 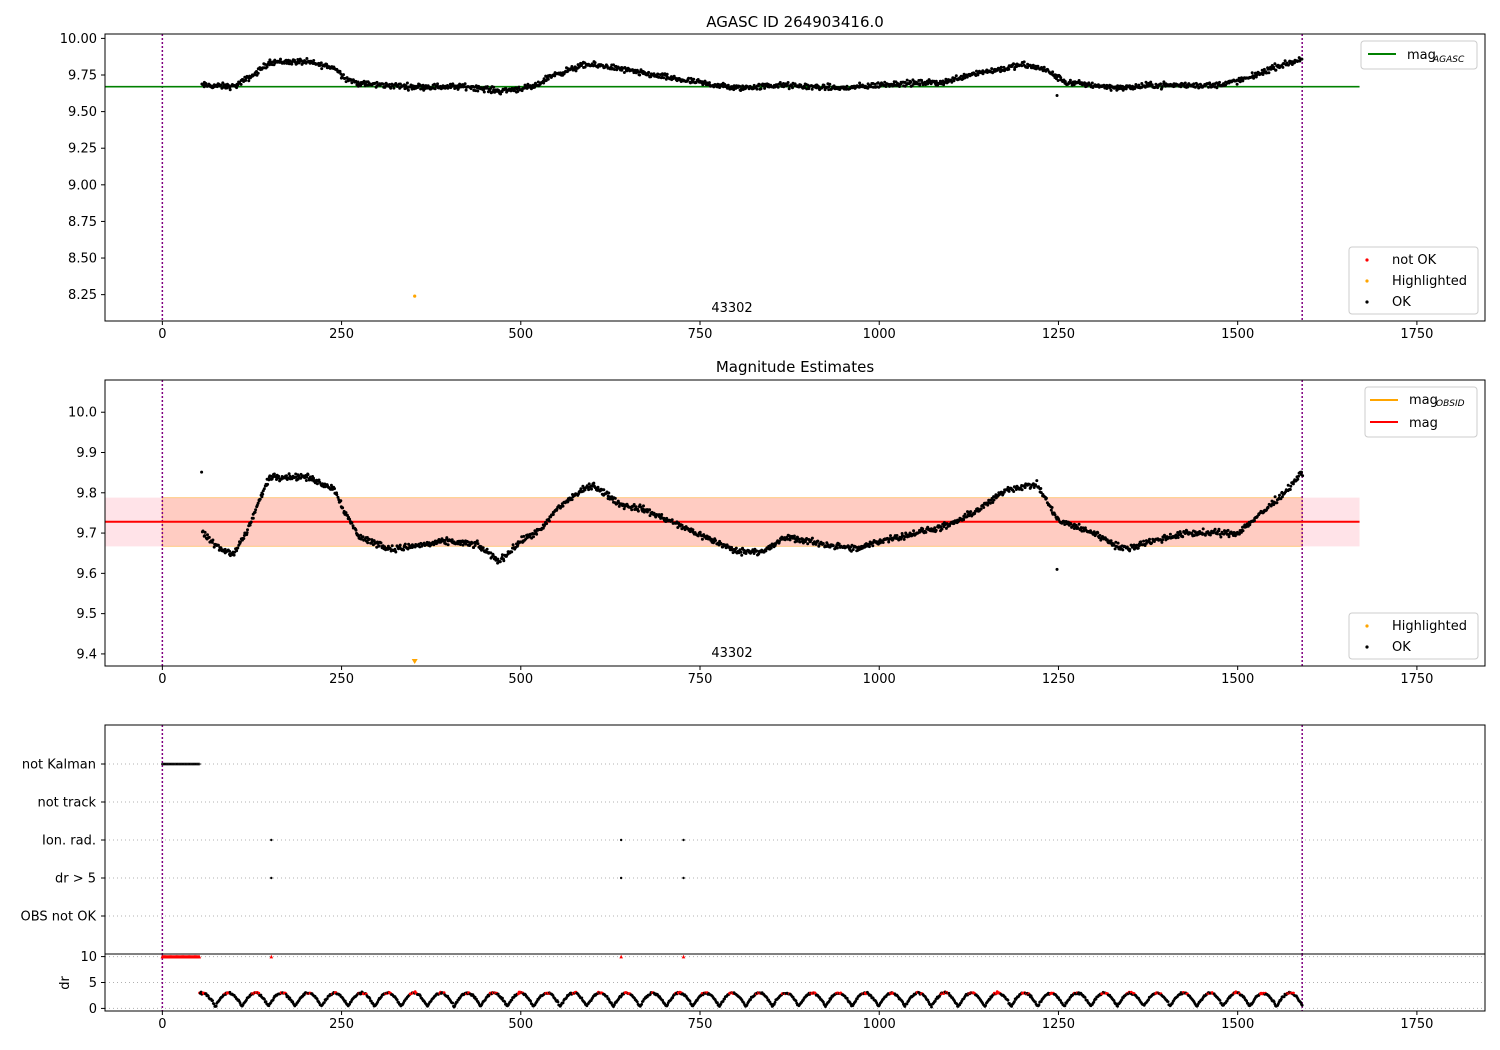 I want to click on magnitude-xtick-label: 1250, so click(x=1058, y=679).